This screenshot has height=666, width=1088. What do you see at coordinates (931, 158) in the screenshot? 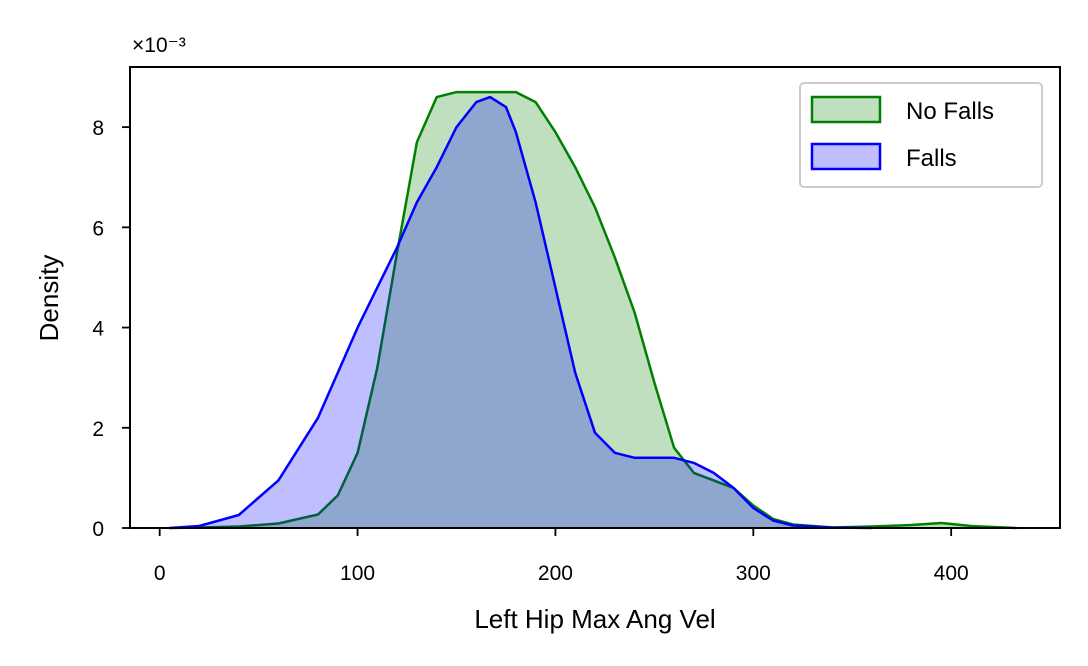
I see `legend-label-falls: Falls` at bounding box center [931, 158].